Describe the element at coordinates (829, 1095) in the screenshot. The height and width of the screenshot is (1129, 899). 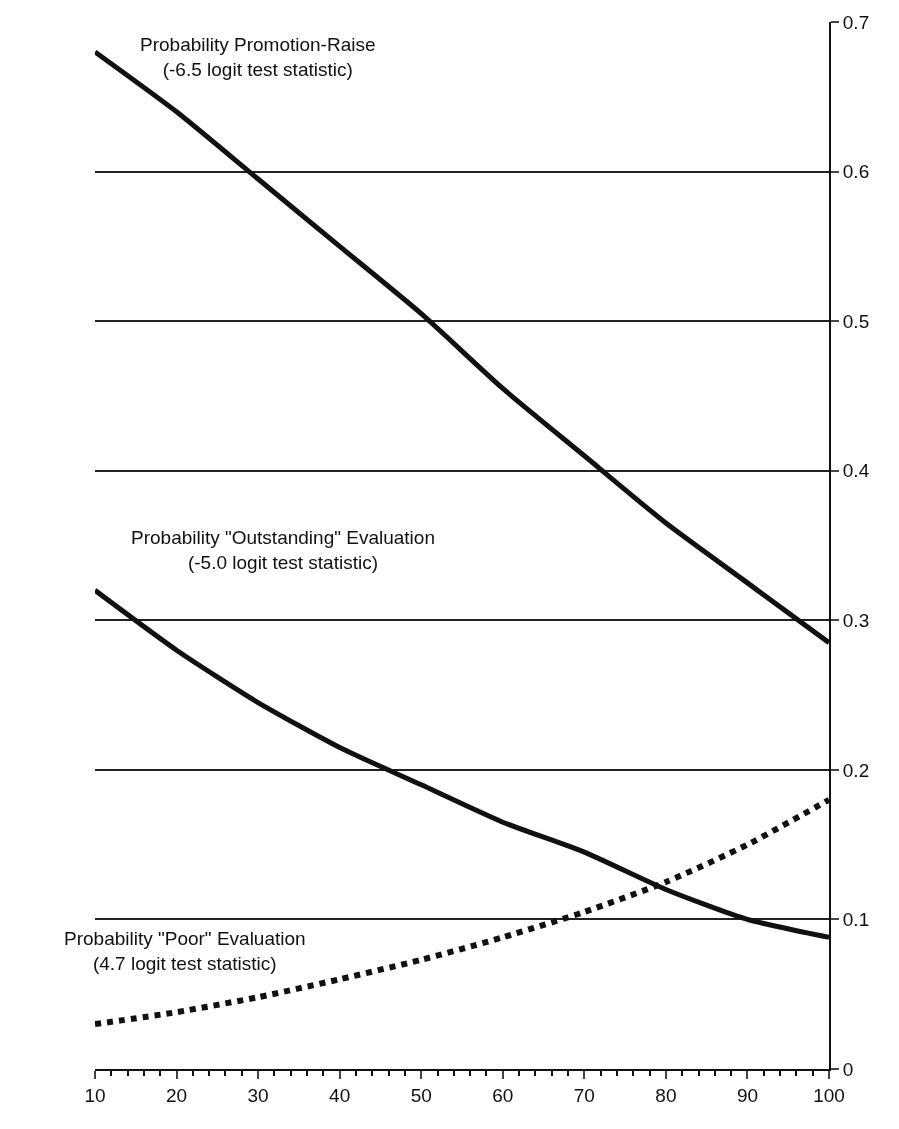
I see `x-tick-label: 100` at that location.